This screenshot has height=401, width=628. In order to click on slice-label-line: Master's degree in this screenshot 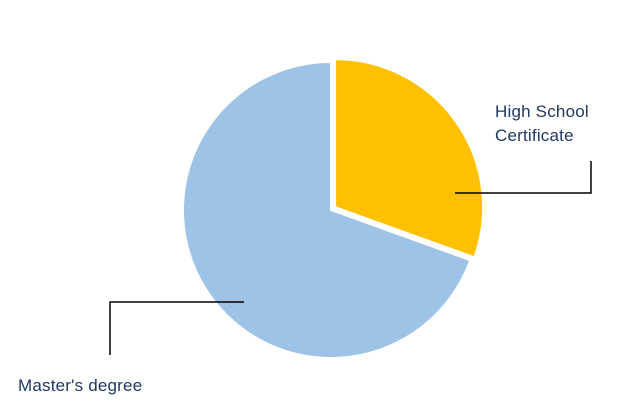, I will do `click(80, 385)`.